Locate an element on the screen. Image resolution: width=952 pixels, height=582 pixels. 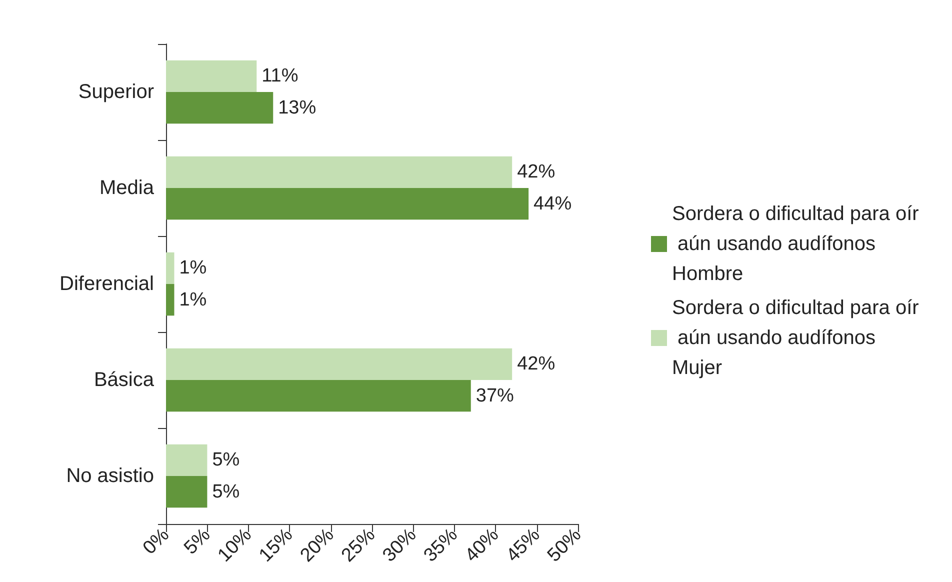
x-tick-label: 30% is located at coordinates (399, 545).